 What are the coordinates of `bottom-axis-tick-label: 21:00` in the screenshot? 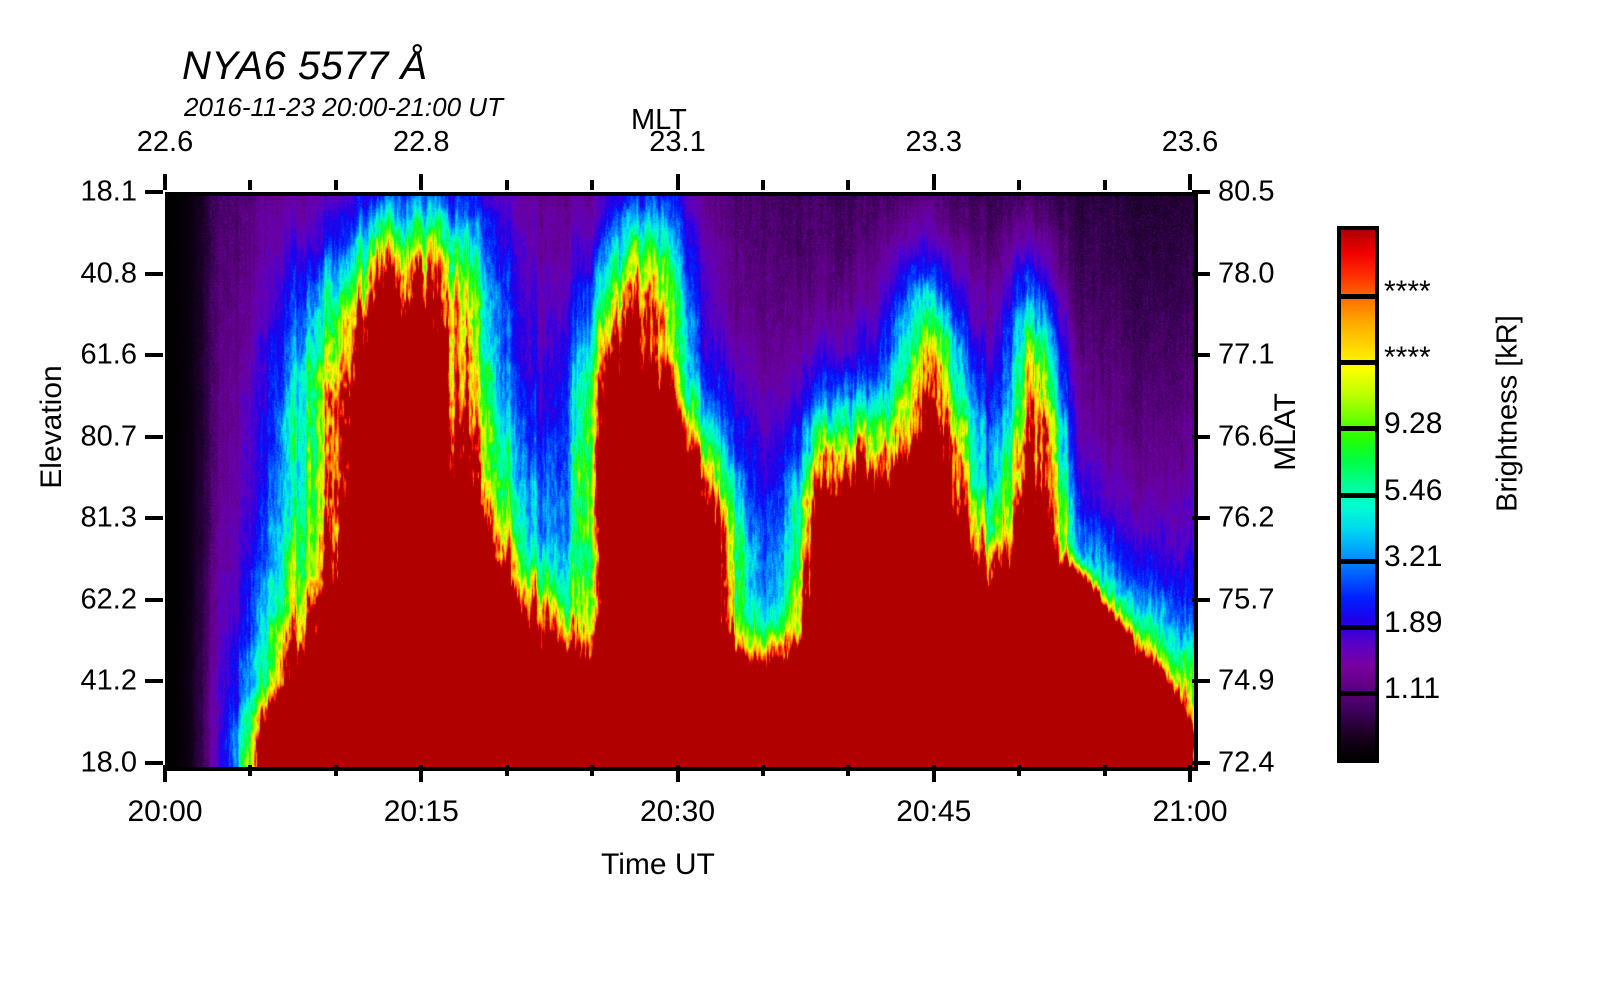 It's located at (1190, 811).